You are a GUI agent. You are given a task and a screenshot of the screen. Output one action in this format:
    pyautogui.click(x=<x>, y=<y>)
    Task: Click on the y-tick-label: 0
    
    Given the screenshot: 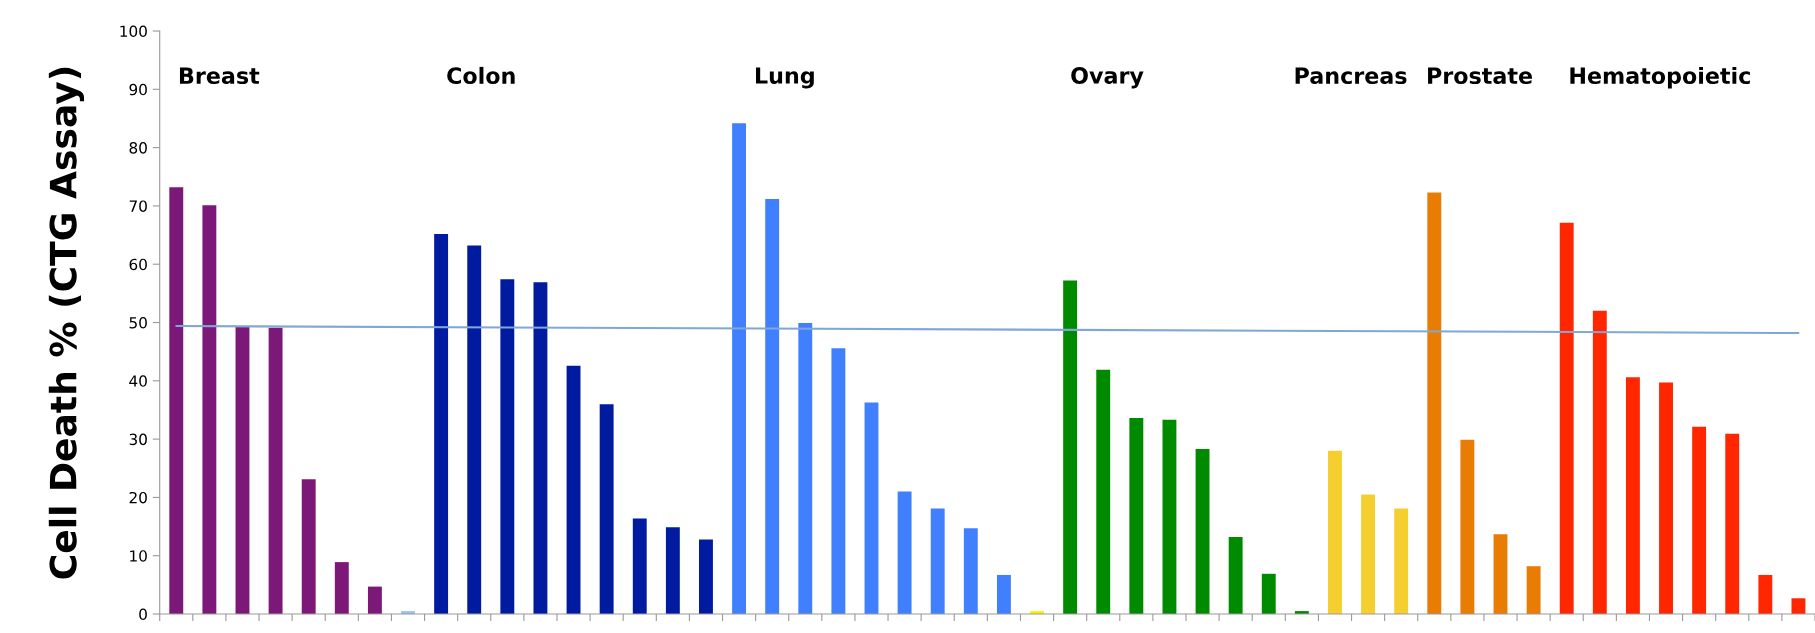 What is the action you would take?
    pyautogui.click(x=143, y=614)
    